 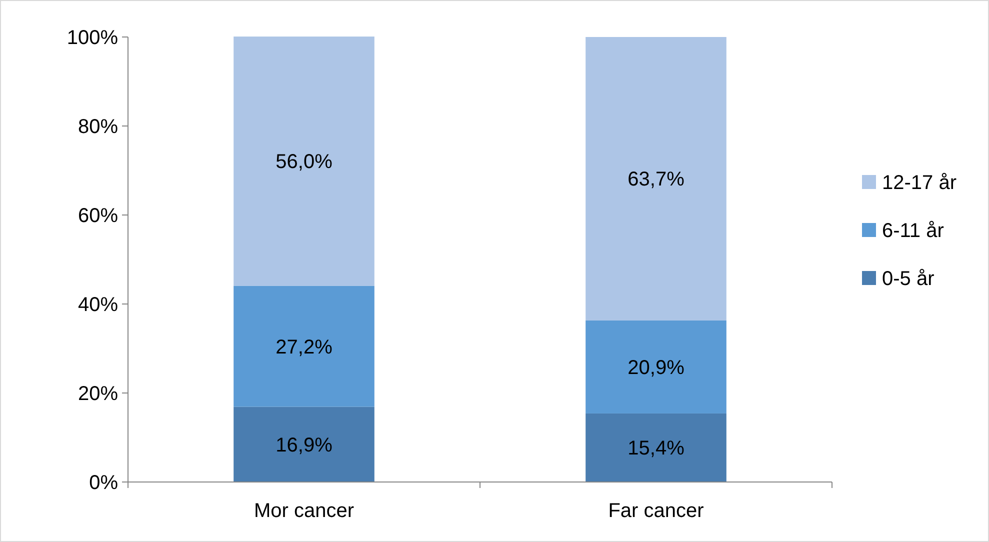 I want to click on data-label: 27,2%, so click(x=304, y=347).